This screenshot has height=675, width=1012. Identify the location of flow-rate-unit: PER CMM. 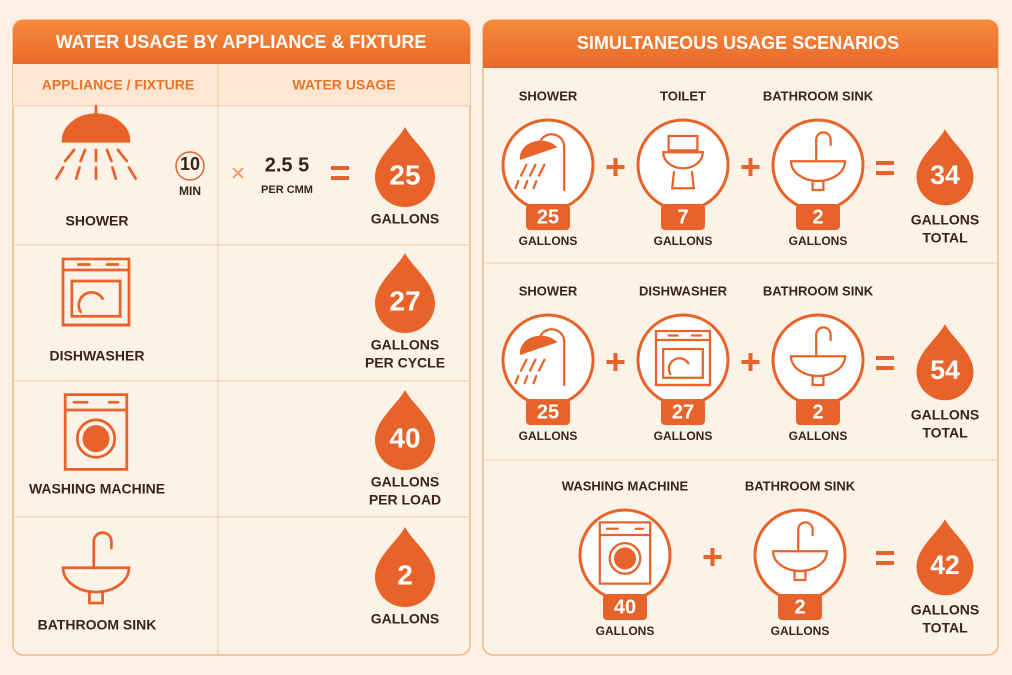
(287, 190).